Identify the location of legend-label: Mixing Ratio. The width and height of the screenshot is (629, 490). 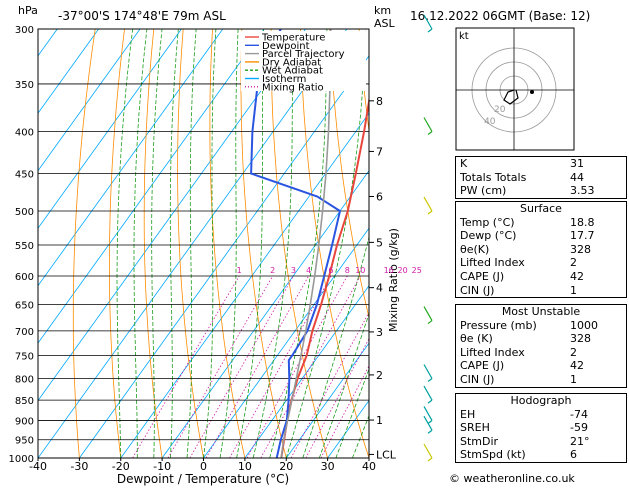
(293, 87).